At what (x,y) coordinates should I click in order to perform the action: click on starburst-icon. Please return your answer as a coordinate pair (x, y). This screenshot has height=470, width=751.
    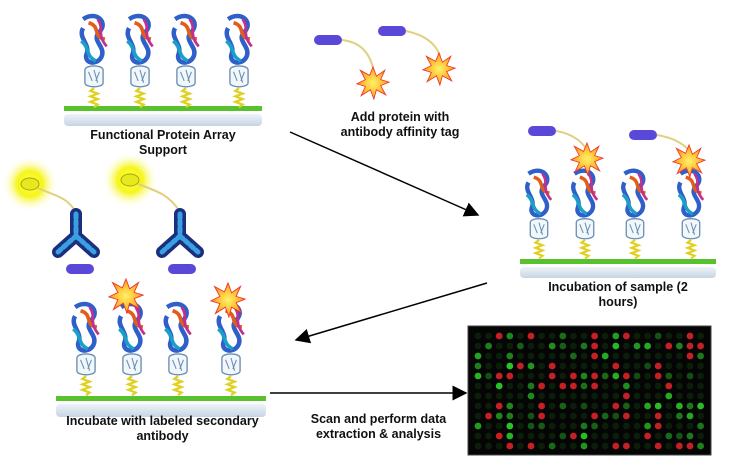
    Looking at the image, I should click on (126, 296).